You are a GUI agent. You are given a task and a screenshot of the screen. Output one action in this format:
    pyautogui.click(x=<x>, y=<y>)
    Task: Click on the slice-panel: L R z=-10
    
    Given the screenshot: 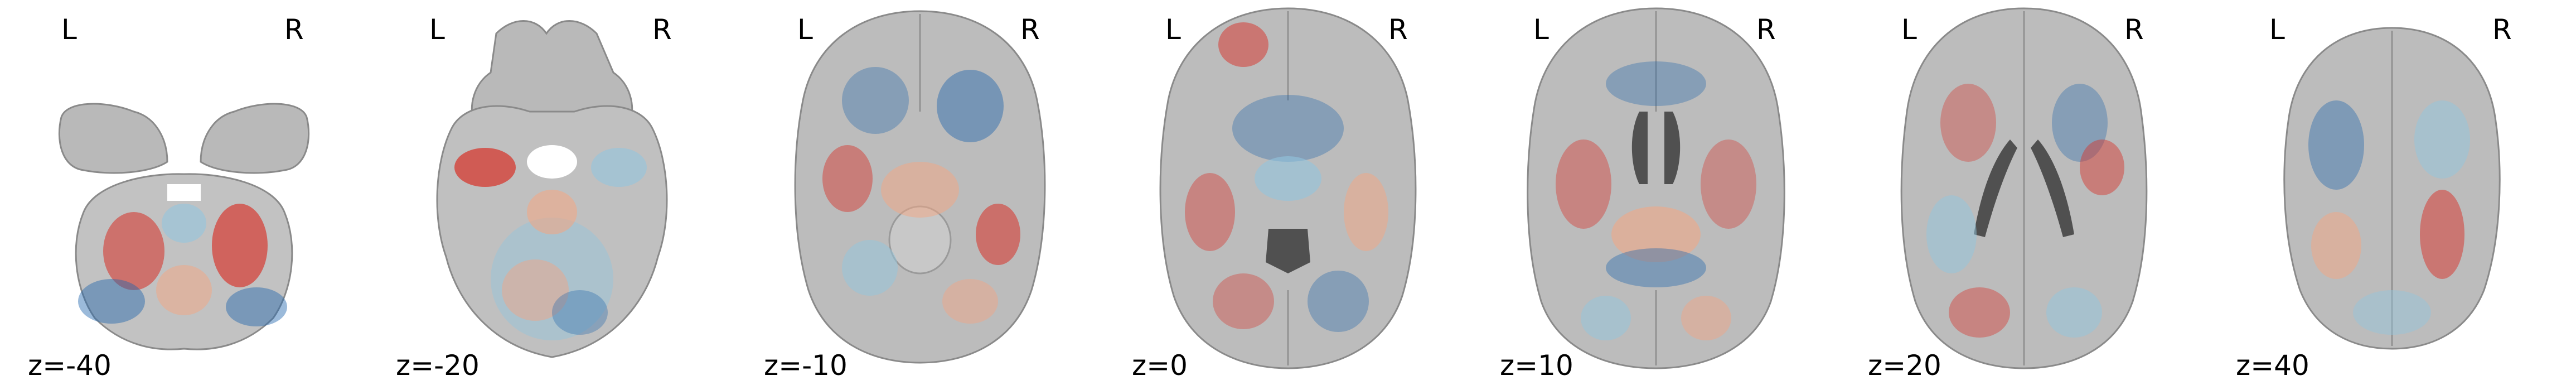 What is the action you would take?
    pyautogui.click(x=920, y=192)
    